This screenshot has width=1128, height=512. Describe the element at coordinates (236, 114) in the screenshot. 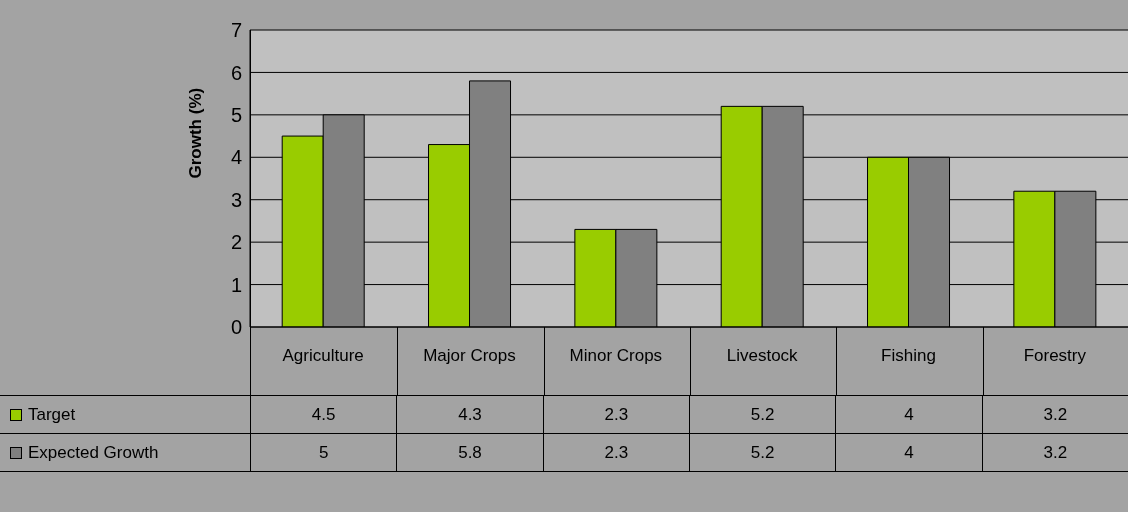

I see `y-tick-label: 5` at that location.